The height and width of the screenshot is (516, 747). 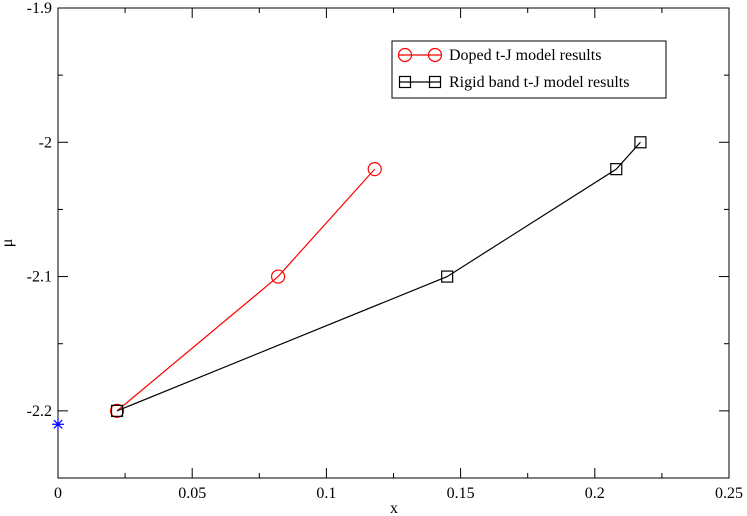 What do you see at coordinates (45, 142) in the screenshot?
I see `y-tick-label: -2` at bounding box center [45, 142].